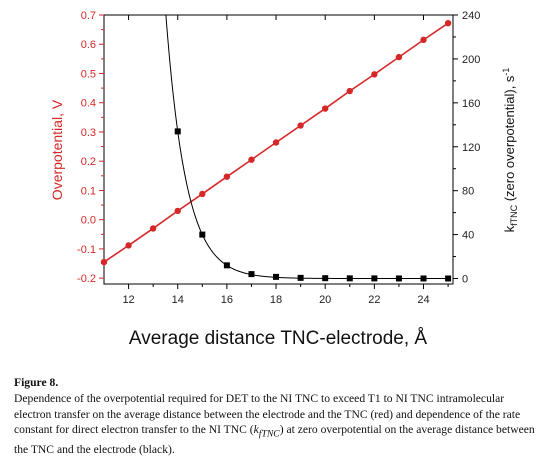 The height and width of the screenshot is (469, 554). I want to click on k-superscript: -1, so click(506, 72).